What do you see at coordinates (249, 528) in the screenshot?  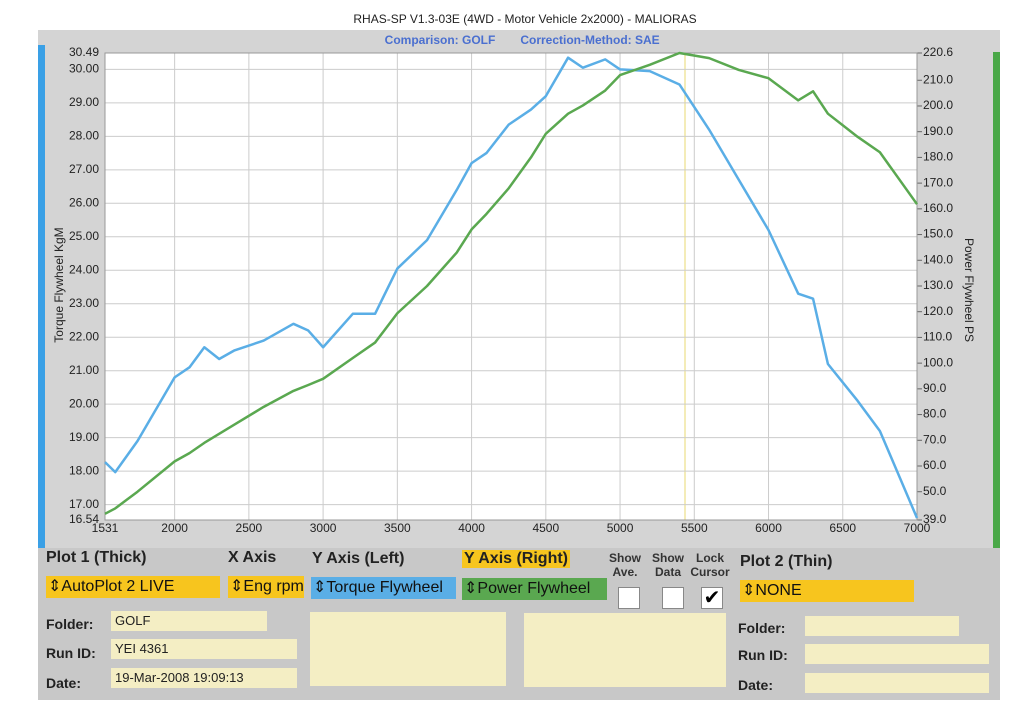 I see `x-tick-label: 2500` at bounding box center [249, 528].